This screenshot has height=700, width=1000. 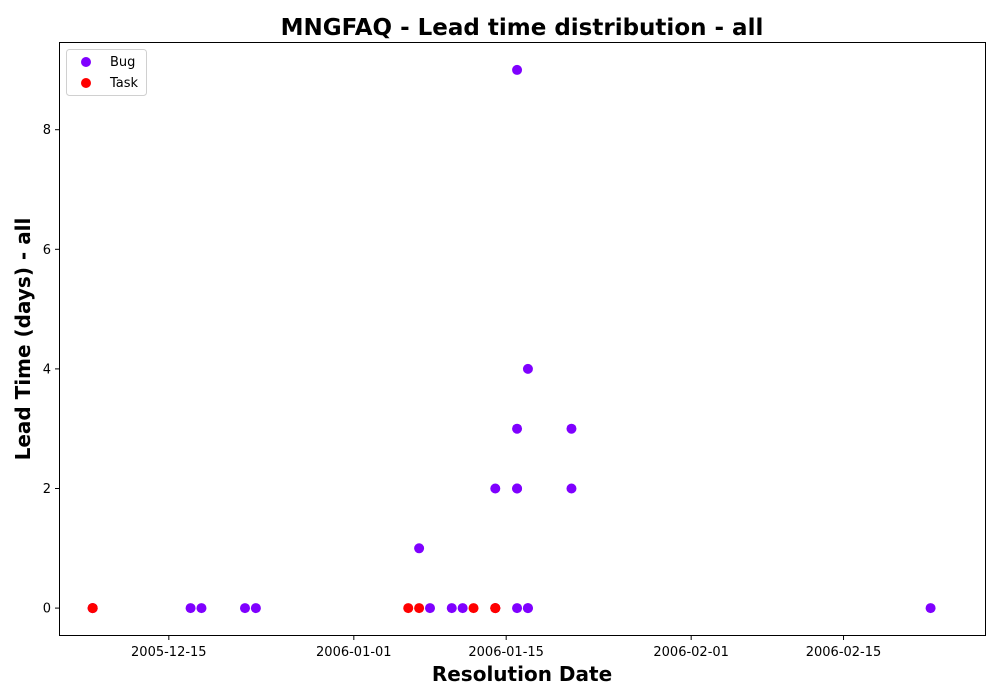 What do you see at coordinates (169, 652) in the screenshot?
I see `x-tick-label: 2005-12-15` at bounding box center [169, 652].